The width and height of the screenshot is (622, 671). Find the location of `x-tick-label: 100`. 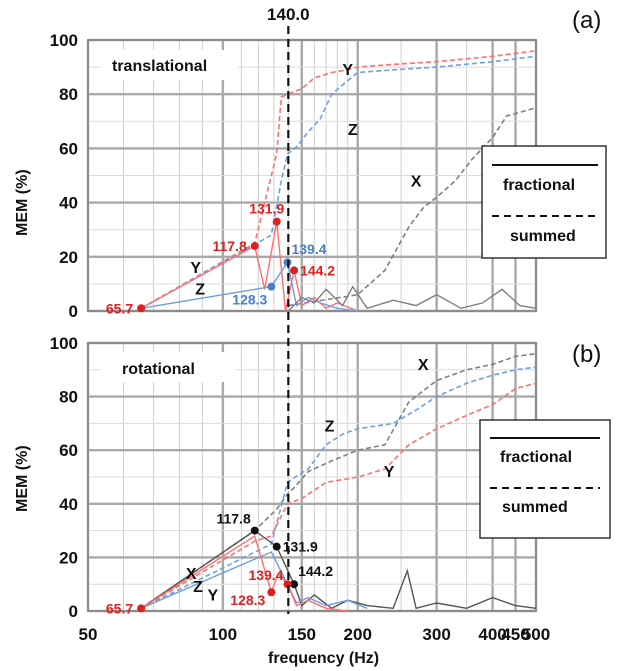

x-tick-label: 100 is located at coordinates (223, 634).